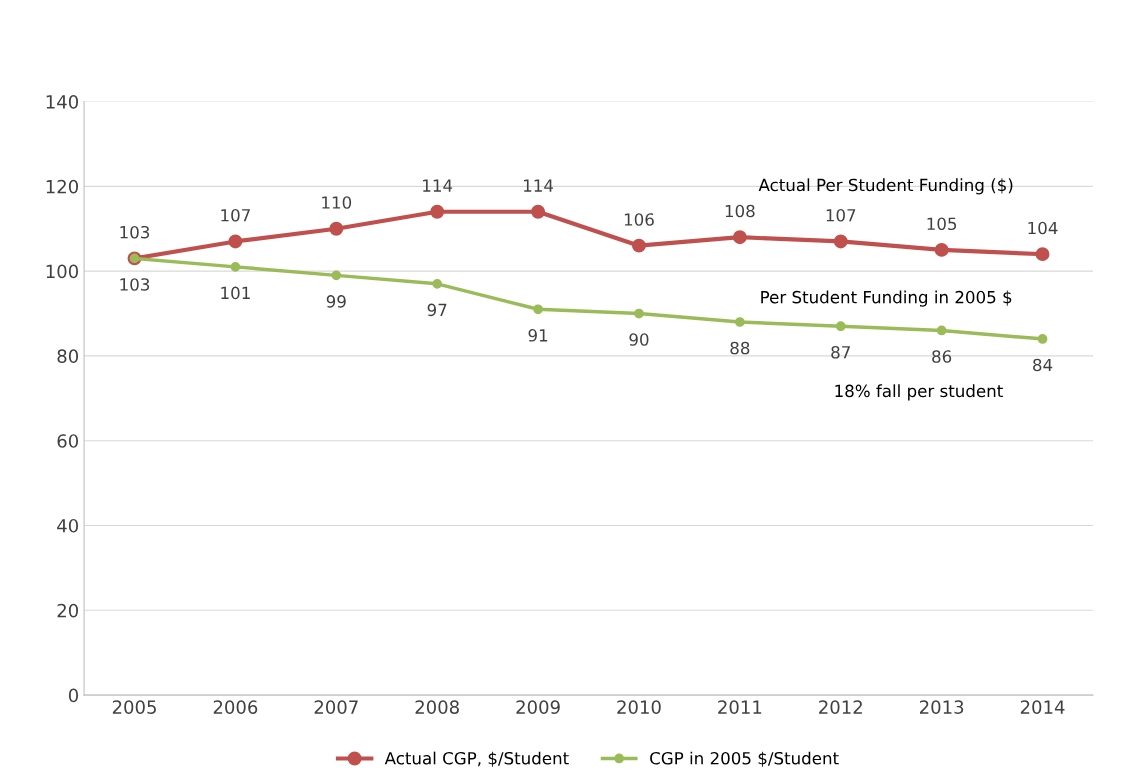 The image size is (1121, 781). I want to click on x-tick-label: 2007, so click(336, 707).